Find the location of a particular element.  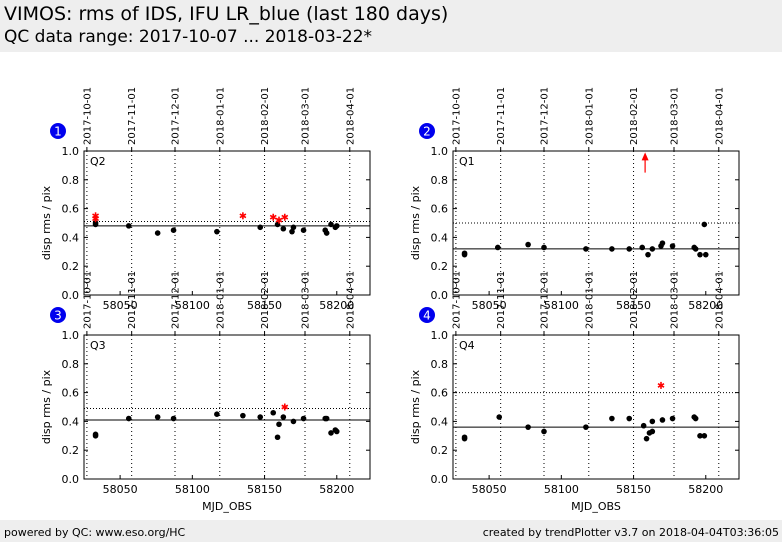

date-tick-label: 2017-10-01 is located at coordinates (87, 116).